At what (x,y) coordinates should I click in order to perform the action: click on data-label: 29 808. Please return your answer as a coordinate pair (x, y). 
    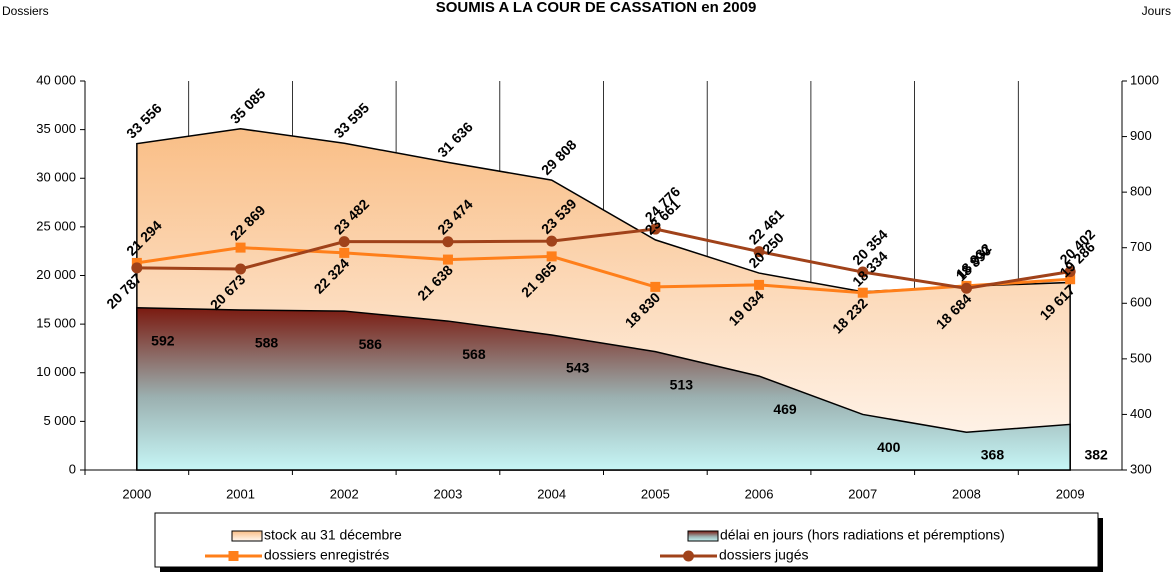
    Looking at the image, I should click on (559, 157).